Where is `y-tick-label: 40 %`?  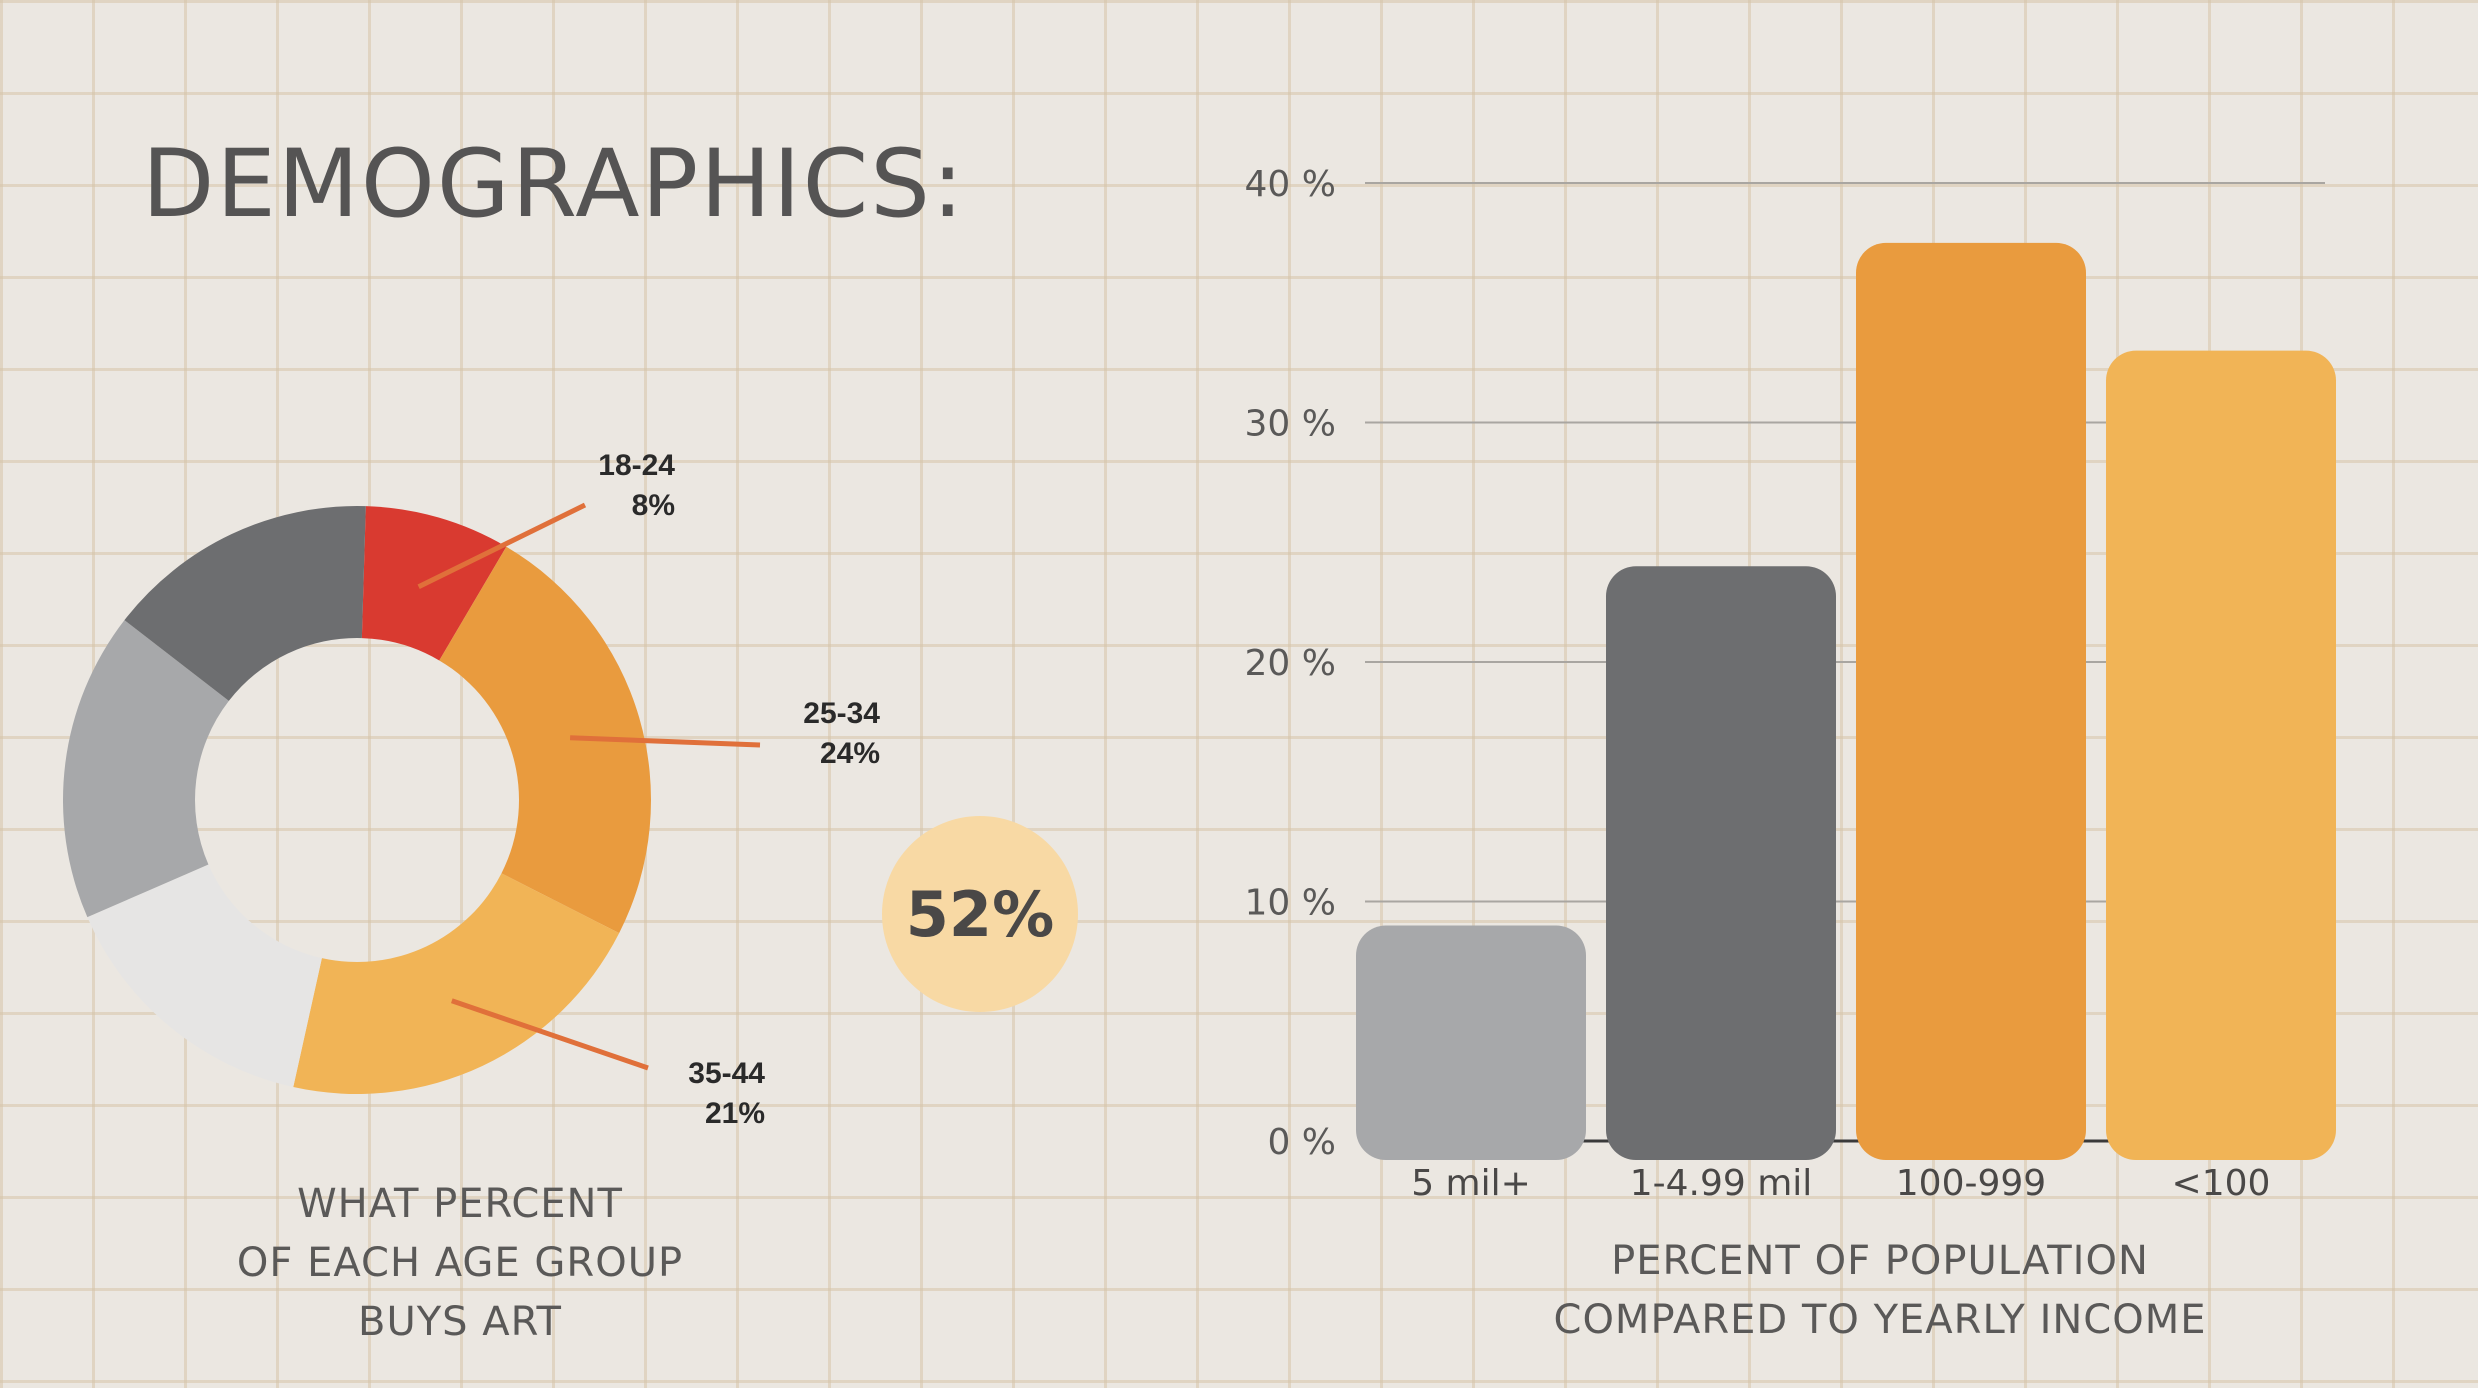
y-tick-label: 40 % is located at coordinates (1290, 184).